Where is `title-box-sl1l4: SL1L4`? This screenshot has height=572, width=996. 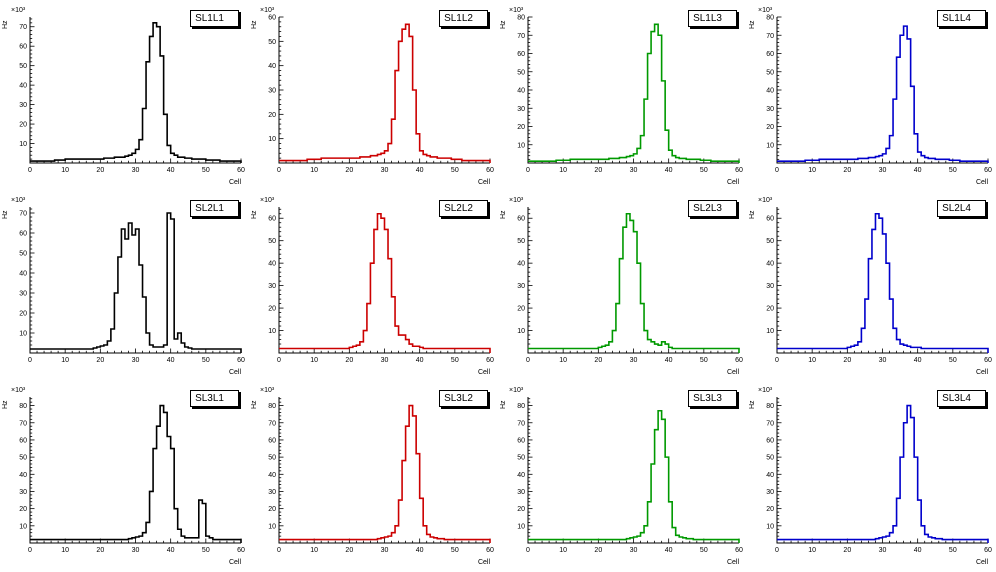
title-box-sl1l4: SL1L4 is located at coordinates (961, 18).